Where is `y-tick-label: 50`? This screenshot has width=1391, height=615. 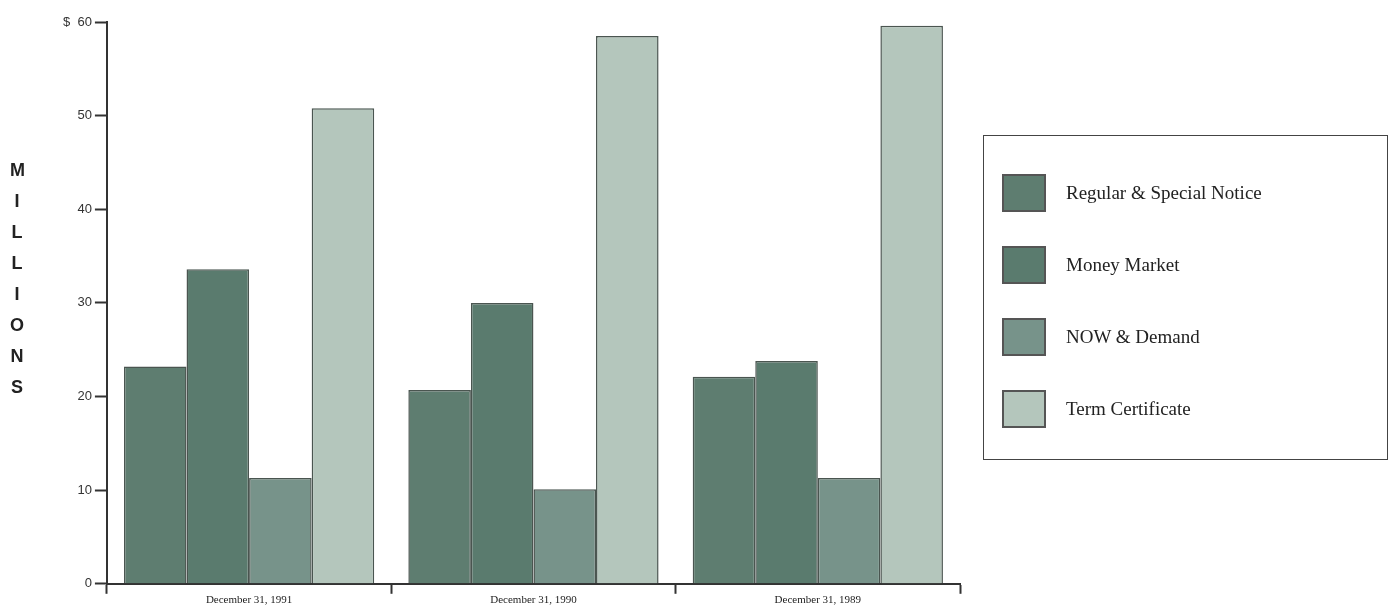
y-tick-label: 50 is located at coordinates (84, 115).